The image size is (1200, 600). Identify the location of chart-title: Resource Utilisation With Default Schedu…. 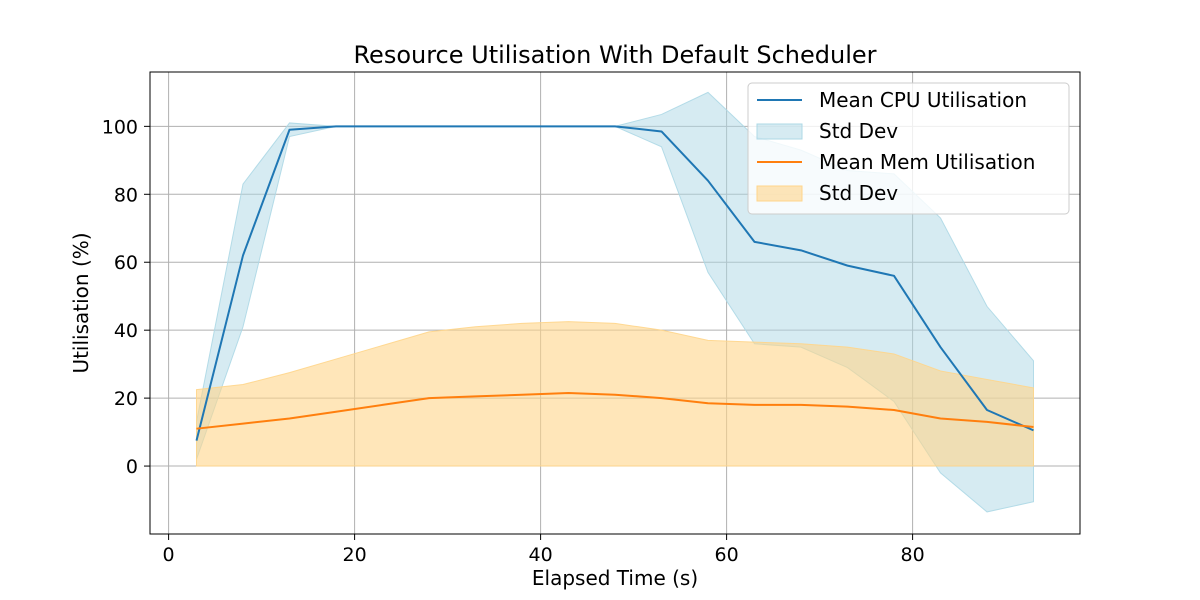
(614, 55).